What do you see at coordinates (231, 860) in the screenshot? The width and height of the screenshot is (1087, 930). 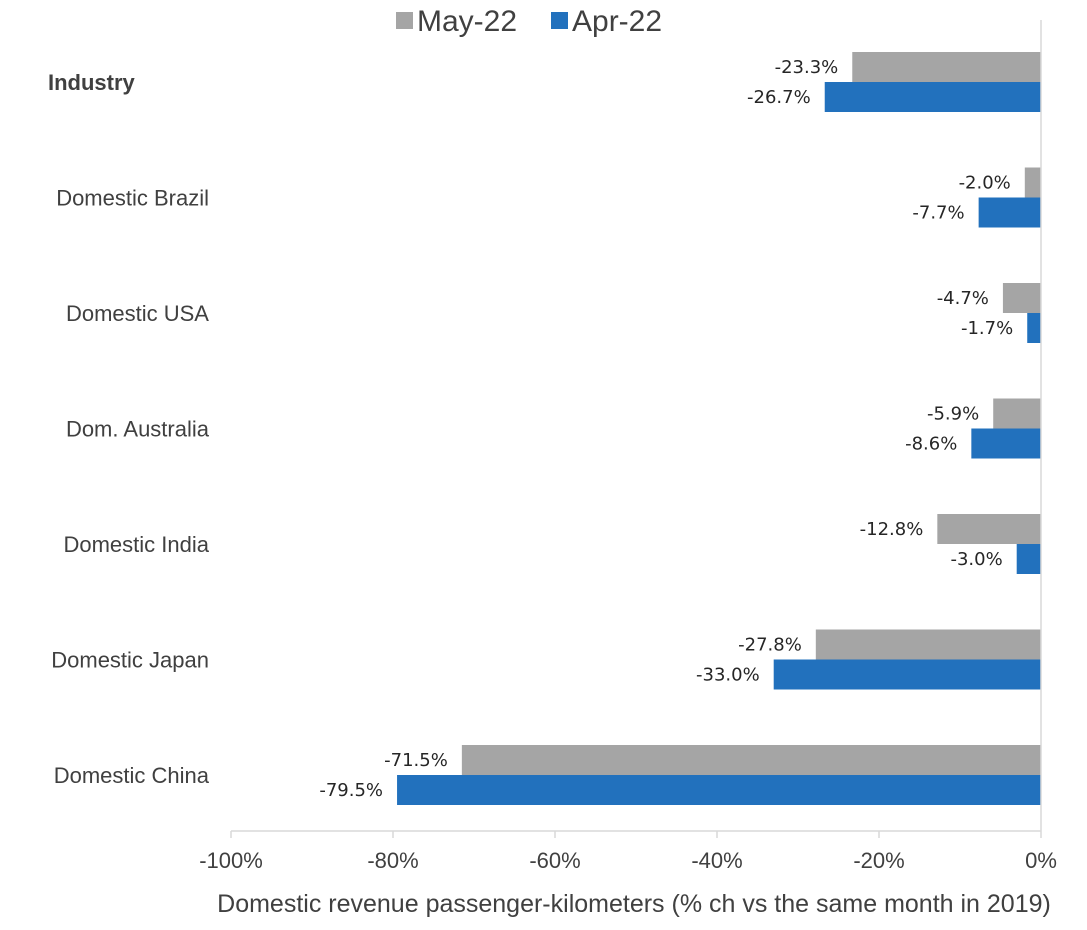 I see `x-tick-label: -100%` at bounding box center [231, 860].